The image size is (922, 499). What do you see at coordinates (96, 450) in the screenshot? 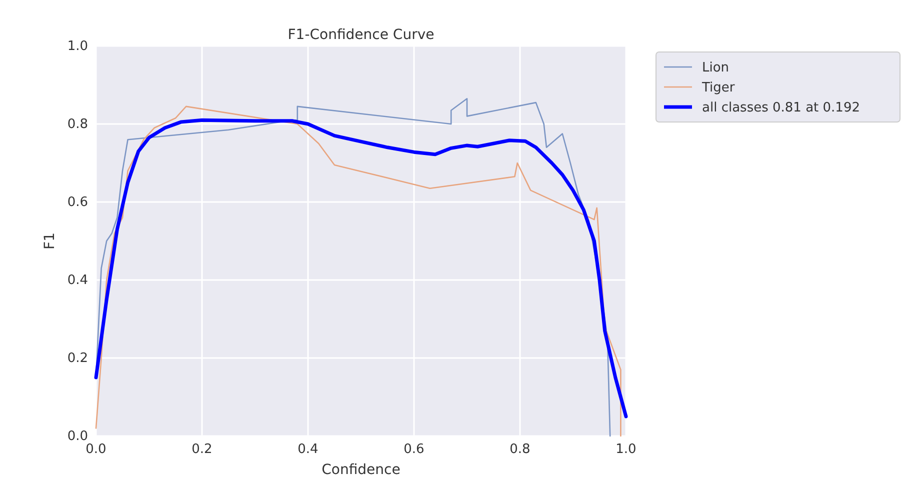
I see `x-tick-label: 0.0` at bounding box center [96, 450].